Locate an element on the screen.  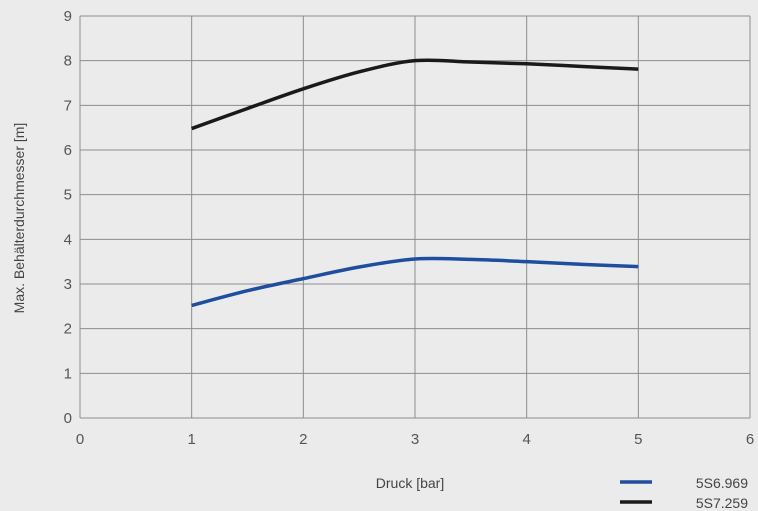
legend-label-5s6969: 5S6.969 is located at coordinates (722, 483).